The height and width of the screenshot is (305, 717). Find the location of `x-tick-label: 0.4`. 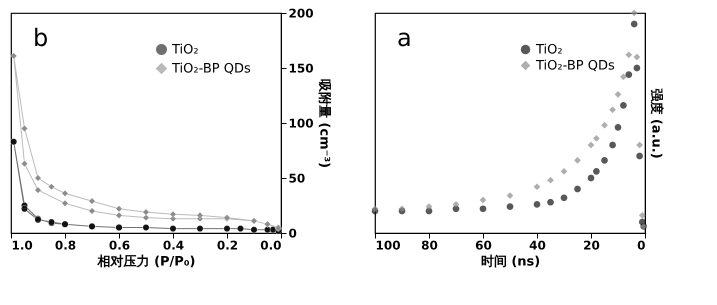

x-tick-label: 0.4 is located at coordinates (173, 245).